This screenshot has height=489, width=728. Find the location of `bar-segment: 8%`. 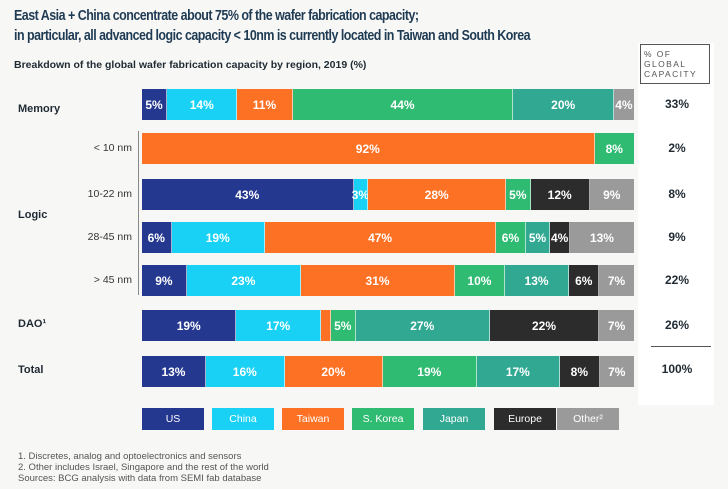

bar-segment: 8% is located at coordinates (580, 371).